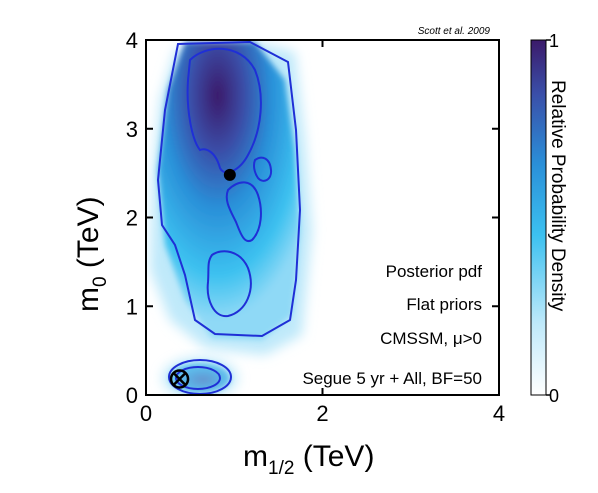  I want to click on colorbar-ticks: 01, so click(552, 218).